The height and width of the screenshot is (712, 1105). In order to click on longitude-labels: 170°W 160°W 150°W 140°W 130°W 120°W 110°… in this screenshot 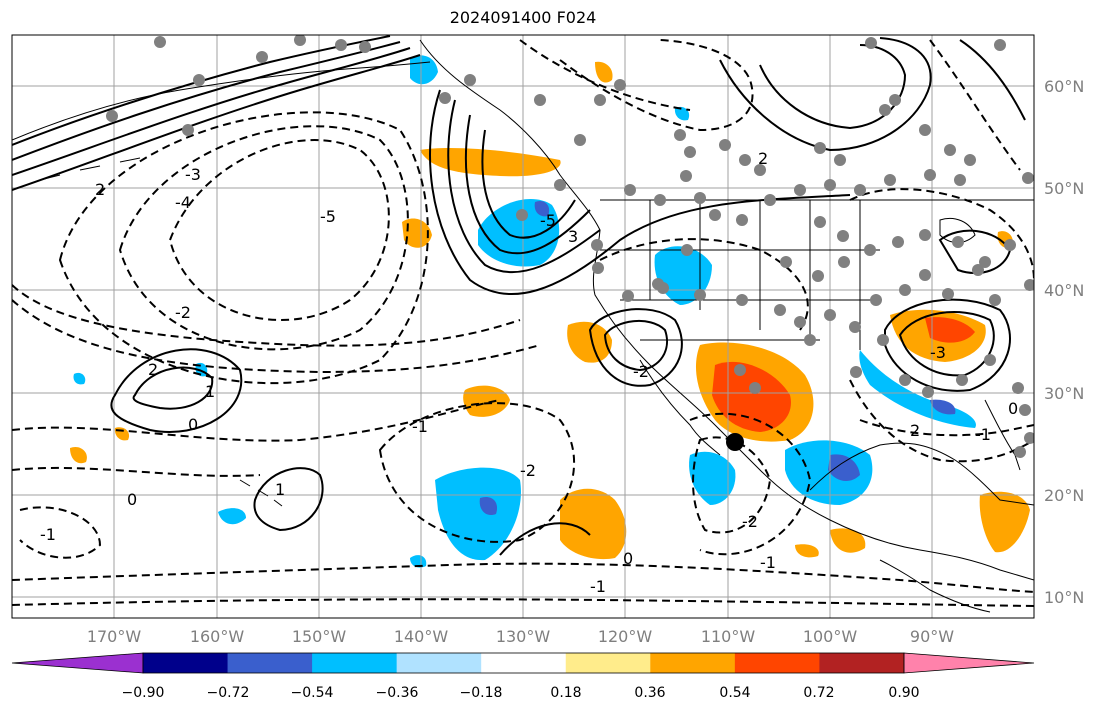, I will do `click(520, 636)`.